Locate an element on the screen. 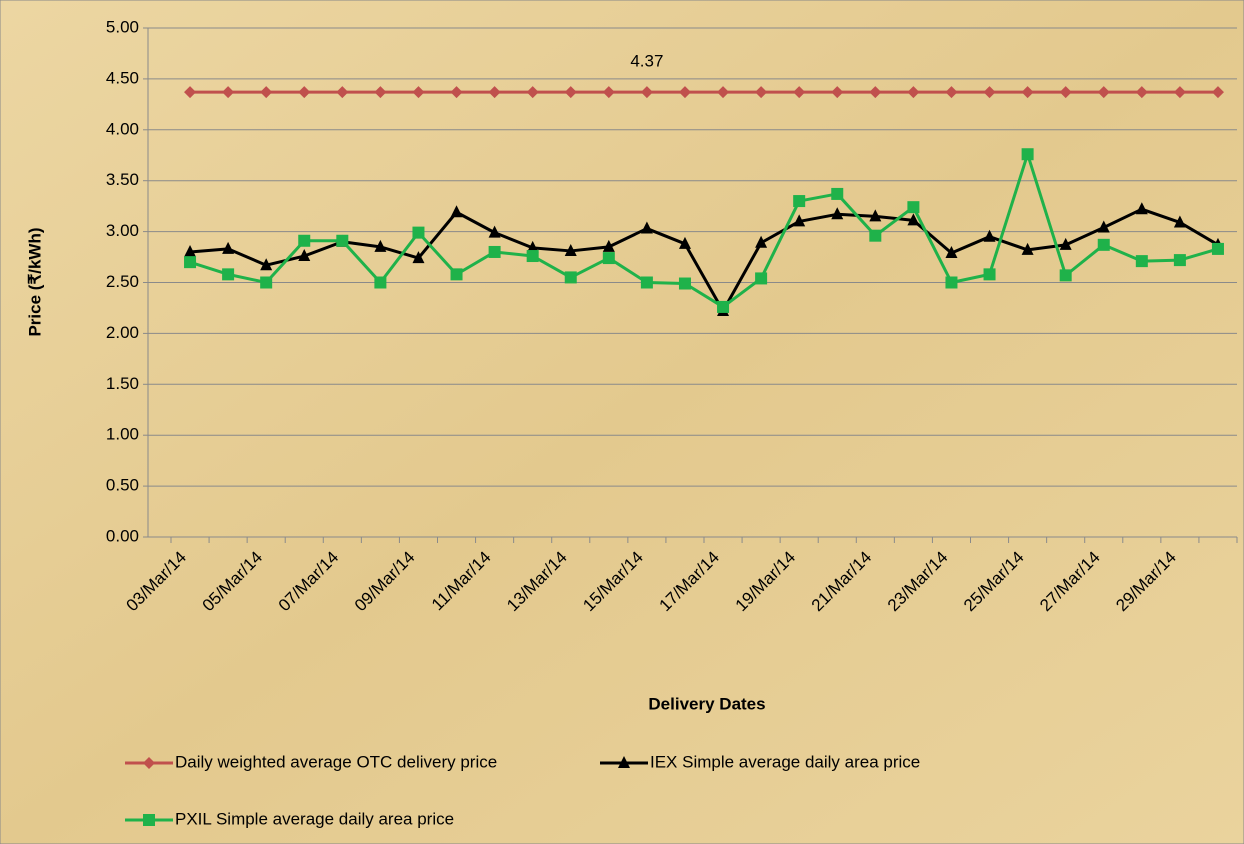 The width and height of the screenshot is (1244, 844). data-label: 4.37 is located at coordinates (646, 61).